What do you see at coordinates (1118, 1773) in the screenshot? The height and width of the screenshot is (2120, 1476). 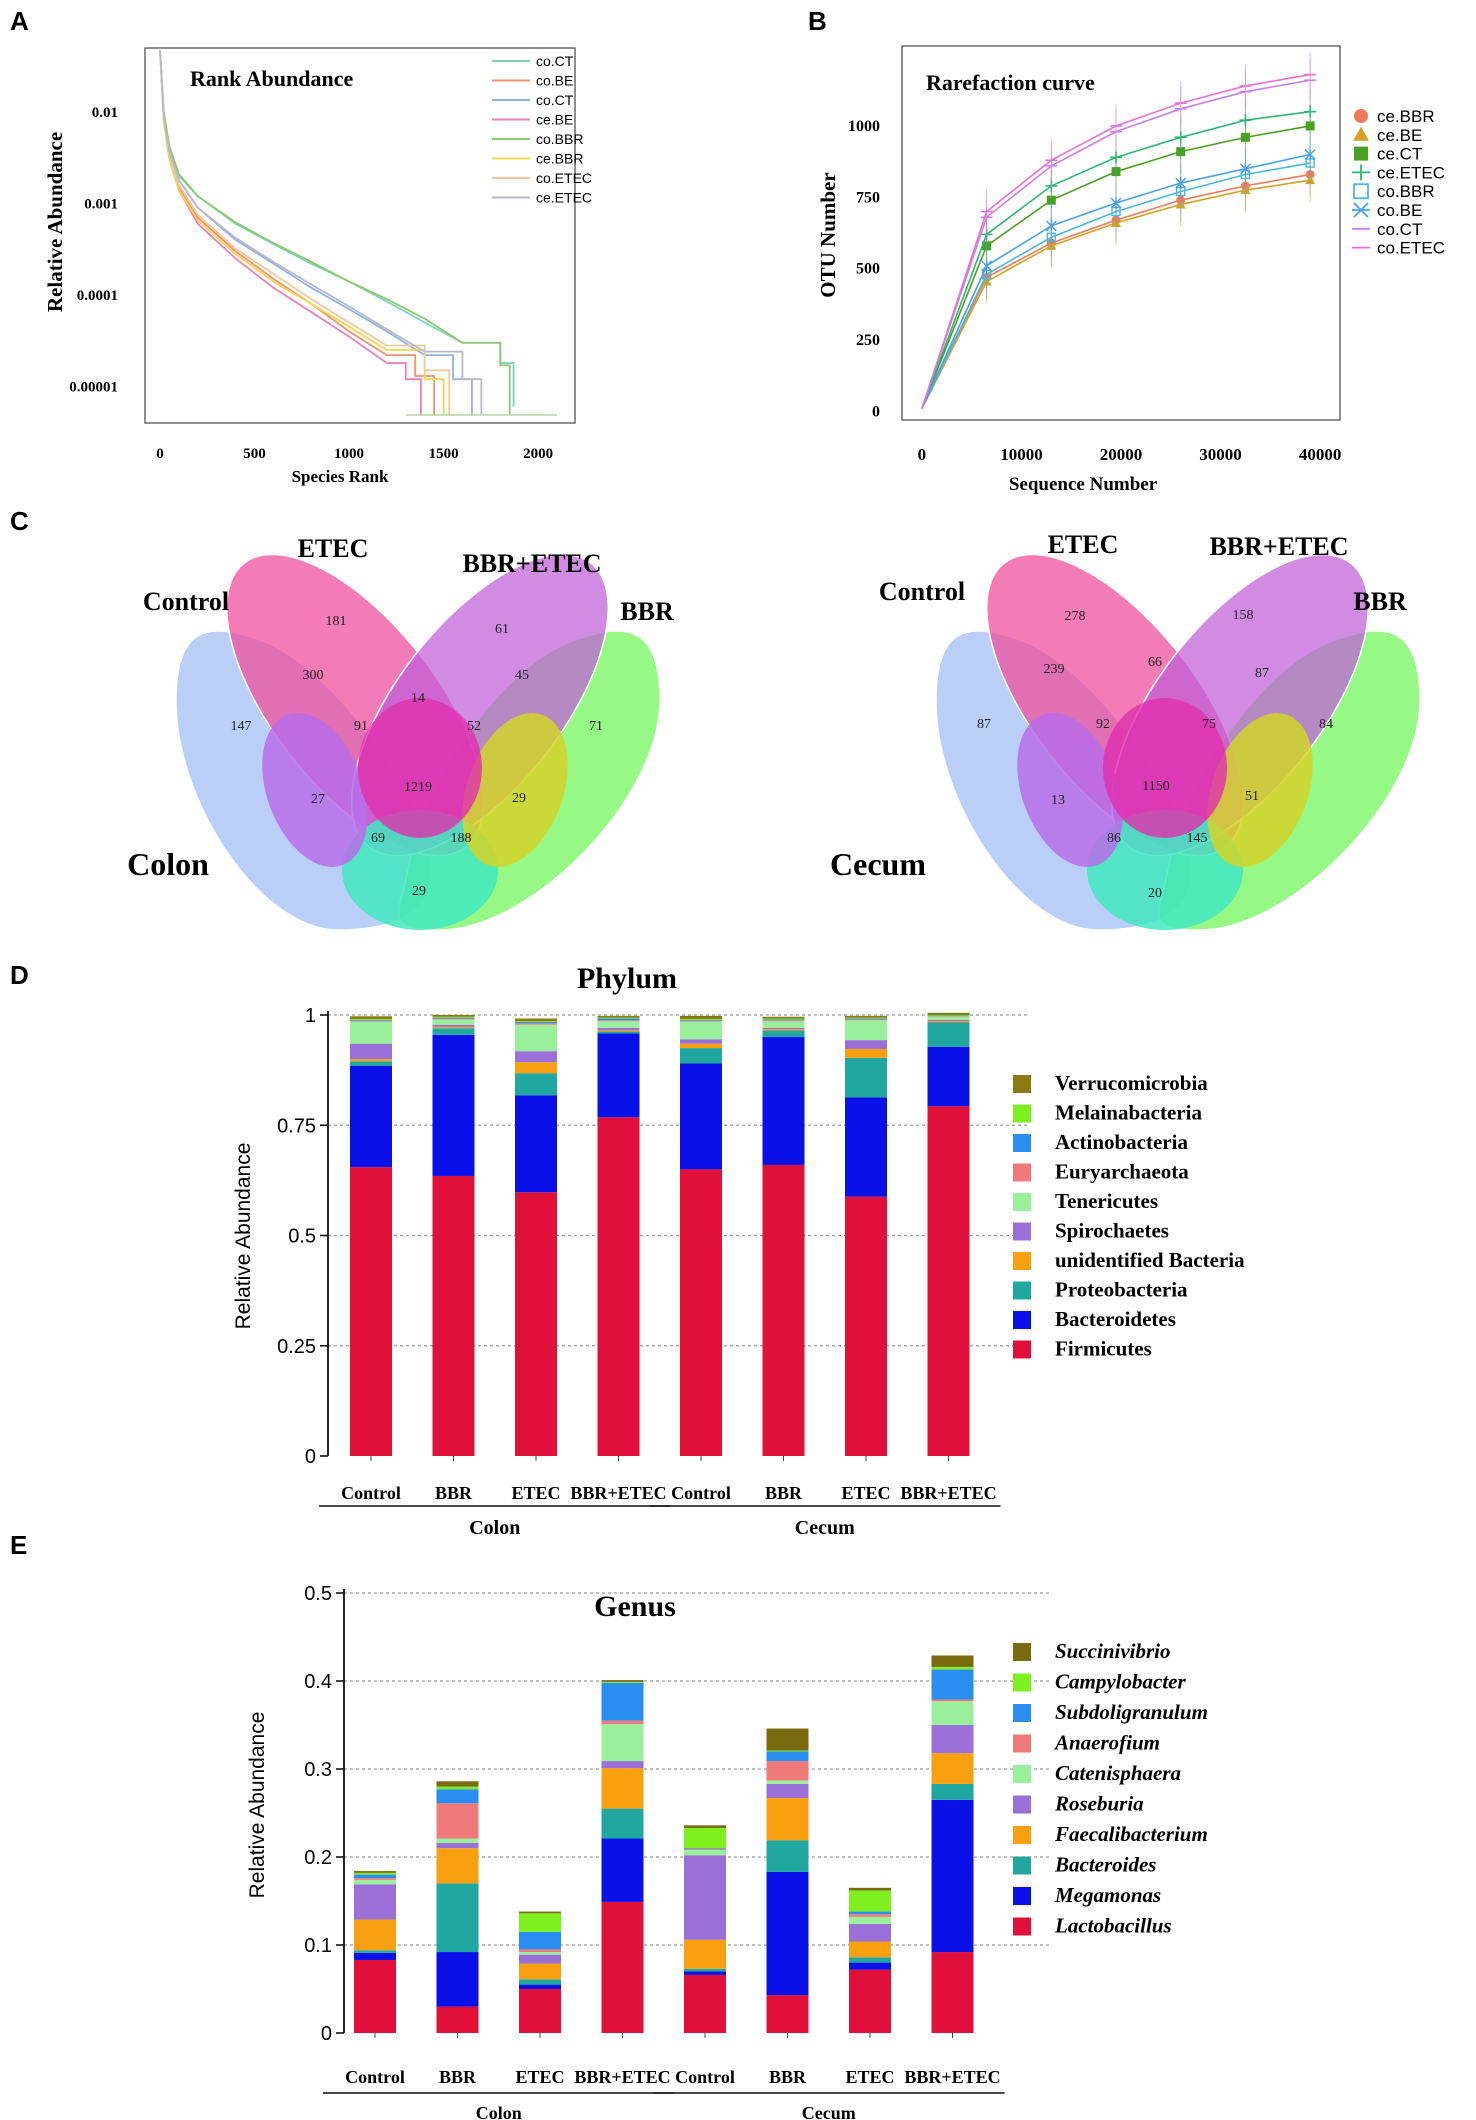 I see `legend-label: Catenisphaera` at bounding box center [1118, 1773].